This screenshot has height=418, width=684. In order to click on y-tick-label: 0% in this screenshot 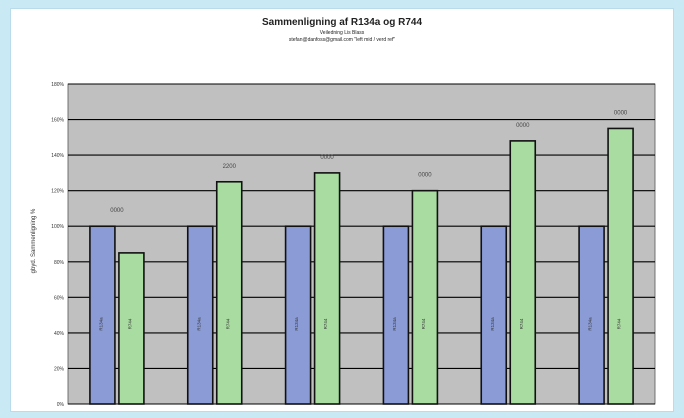, I will do `click(61, 405)`.